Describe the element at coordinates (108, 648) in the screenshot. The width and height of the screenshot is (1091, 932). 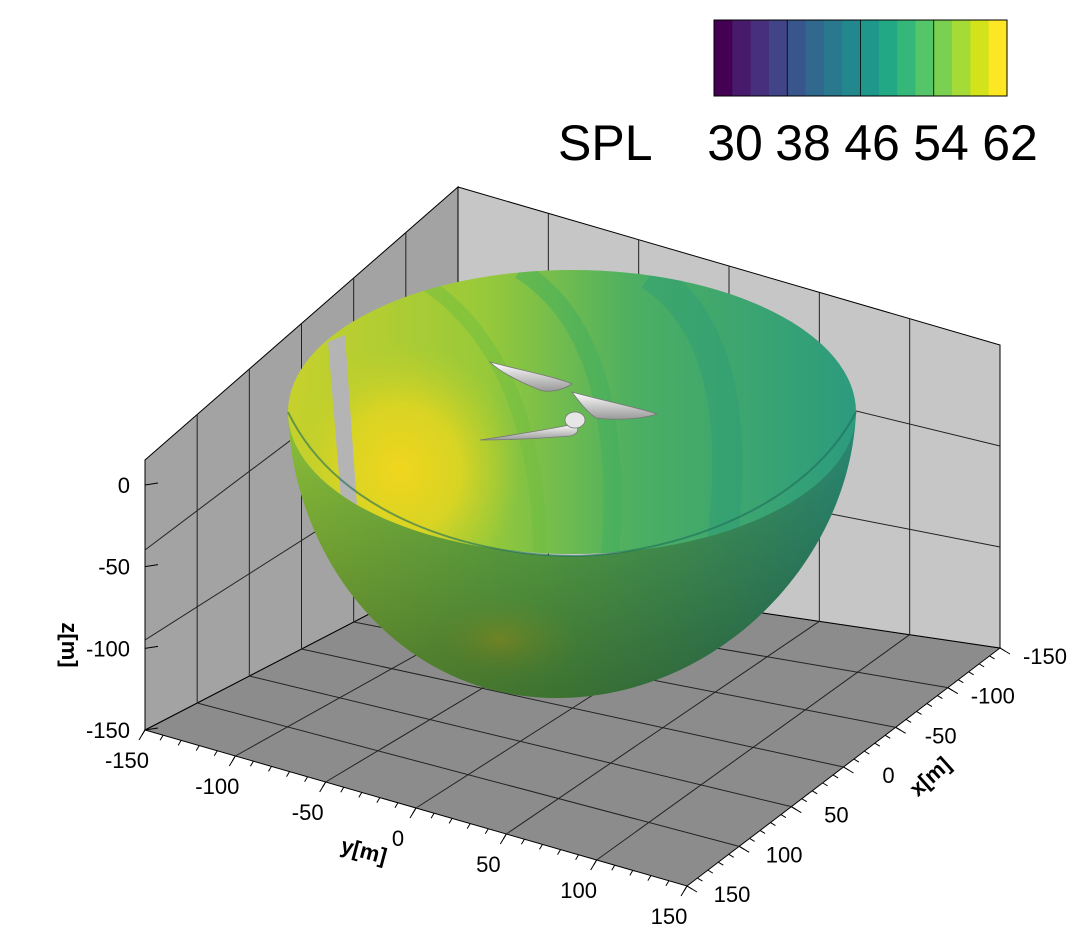
I see `z-tick-label: -100` at that location.